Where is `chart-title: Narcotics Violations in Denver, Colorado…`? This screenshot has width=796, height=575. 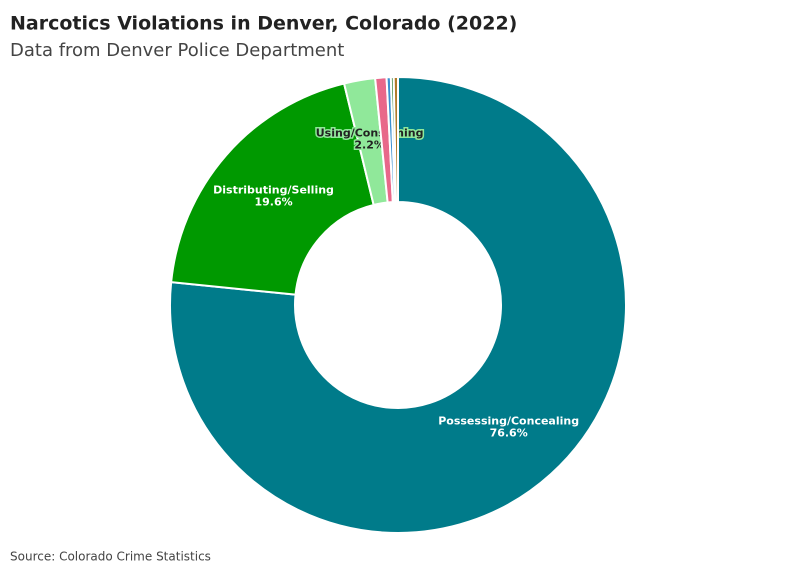 chart-title: Narcotics Violations in Denver, Colorado… is located at coordinates (263, 24).